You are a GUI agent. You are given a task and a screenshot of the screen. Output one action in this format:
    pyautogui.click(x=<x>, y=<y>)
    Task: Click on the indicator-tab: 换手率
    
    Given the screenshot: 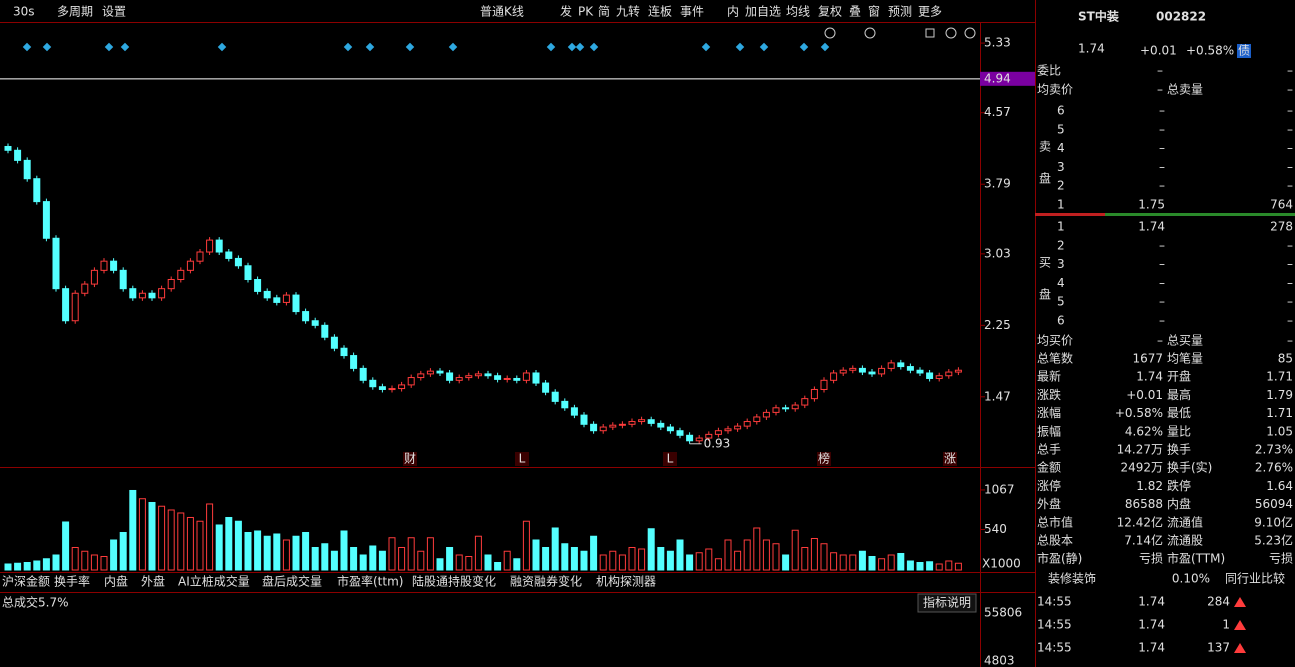 What is the action you would take?
    pyautogui.click(x=72, y=581)
    